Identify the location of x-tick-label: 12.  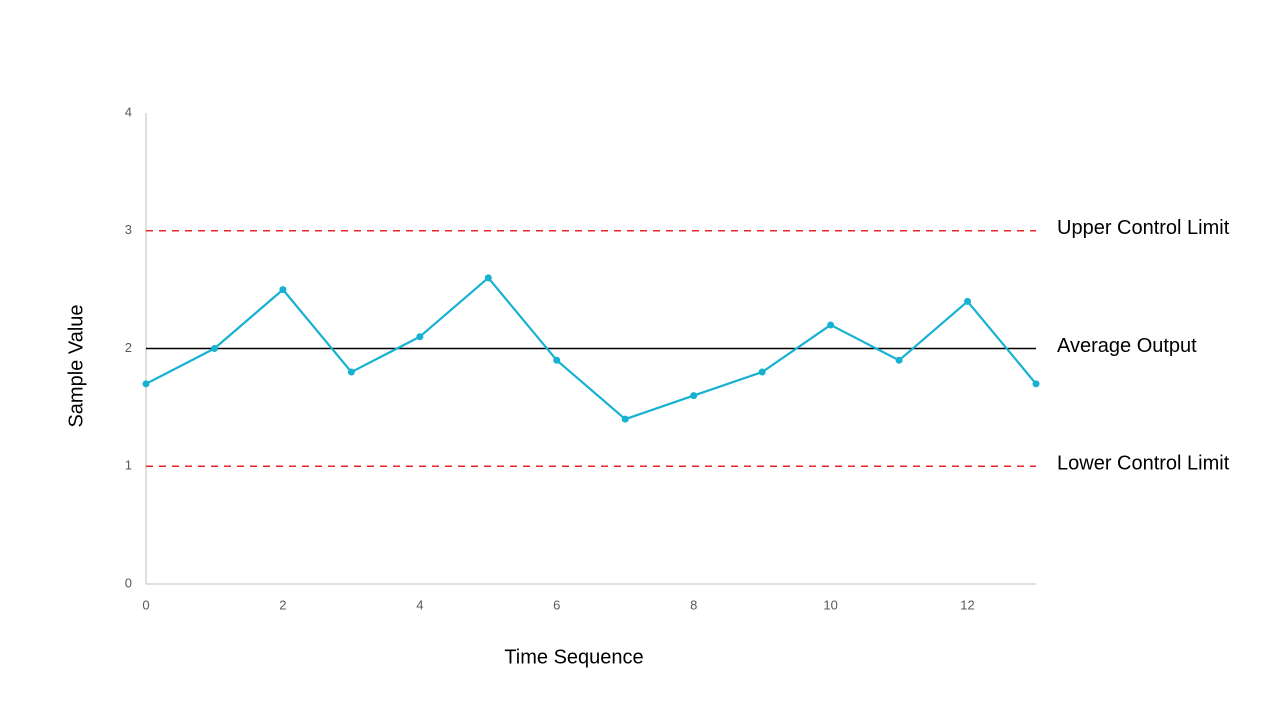
(967, 604).